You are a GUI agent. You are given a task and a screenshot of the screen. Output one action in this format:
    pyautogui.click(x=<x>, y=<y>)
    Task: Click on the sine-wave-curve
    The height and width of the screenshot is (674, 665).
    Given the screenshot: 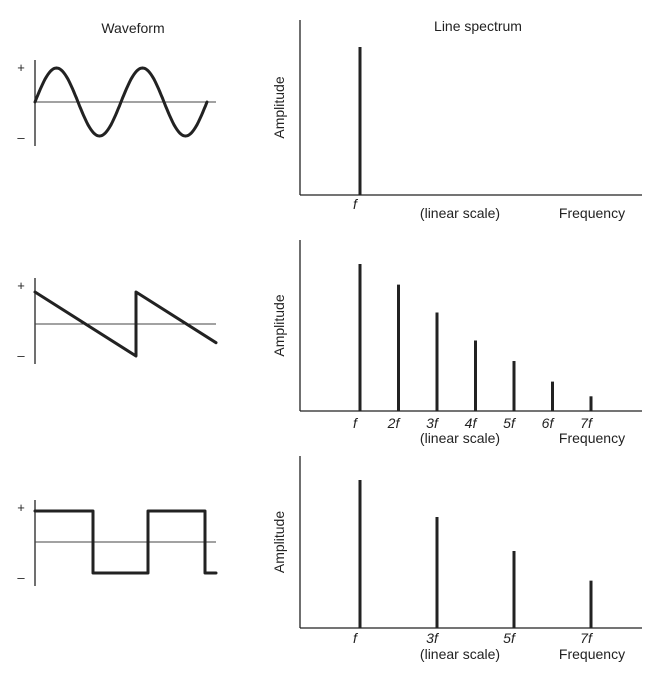 What is the action you would take?
    pyautogui.click(x=121, y=102)
    